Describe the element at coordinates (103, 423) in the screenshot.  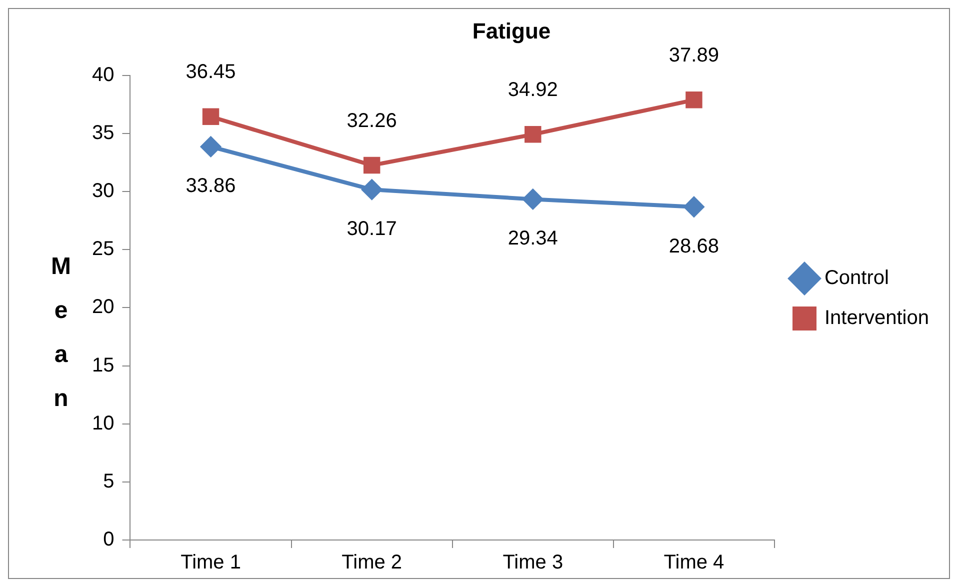
I see `y-tick-label: 10` at that location.